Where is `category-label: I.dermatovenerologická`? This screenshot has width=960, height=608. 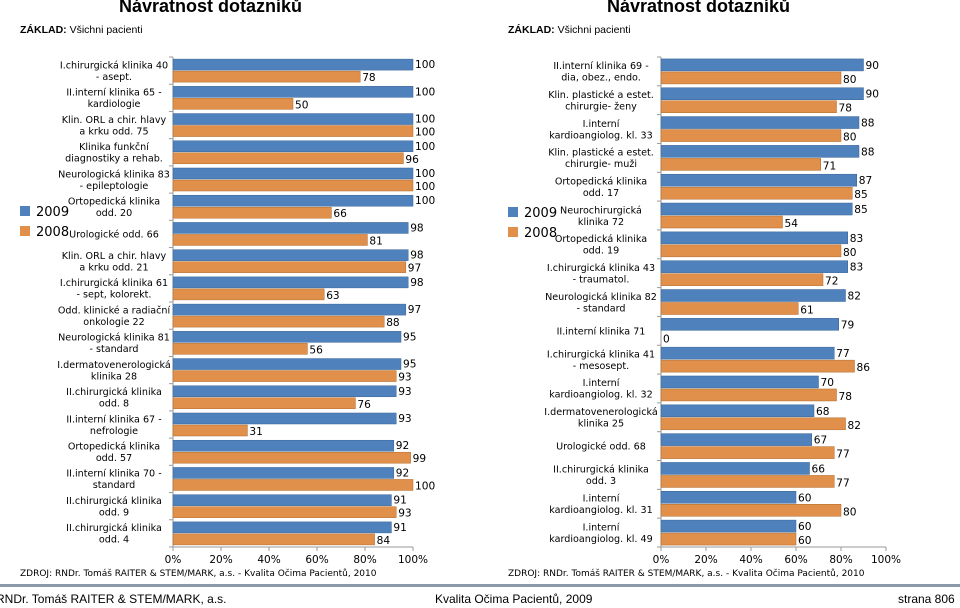 category-label: I.dermatovenerologická is located at coordinates (114, 365).